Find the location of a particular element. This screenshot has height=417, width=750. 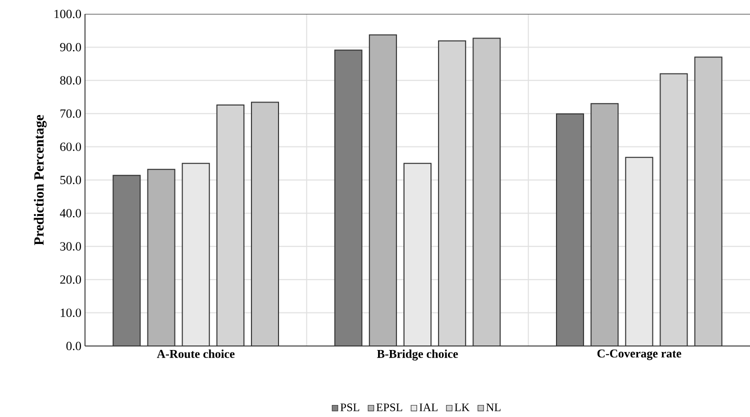

y-tick-label: 0.0 is located at coordinates (74, 346).